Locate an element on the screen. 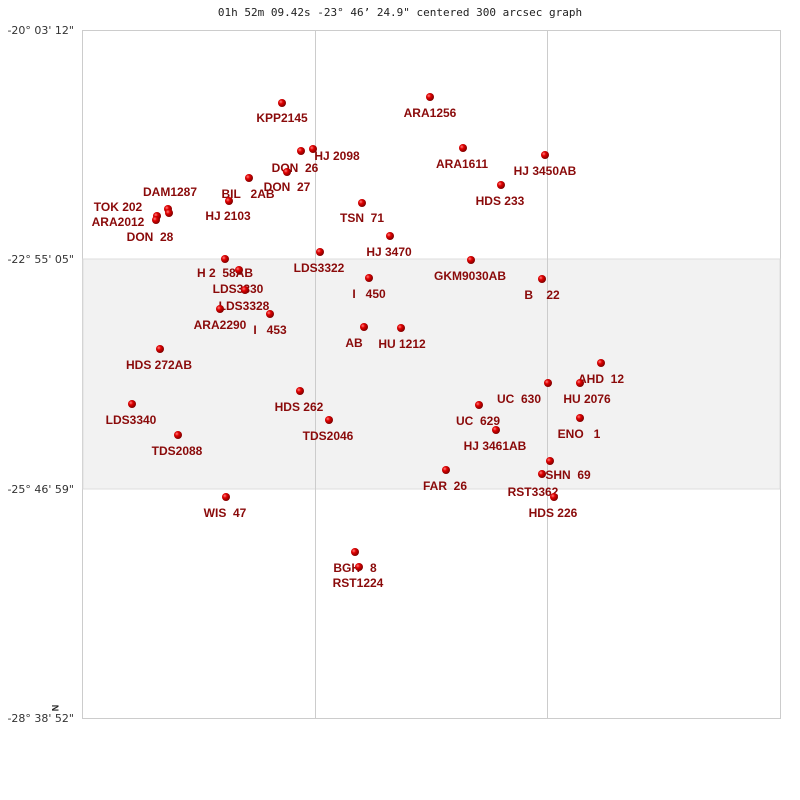 This screenshot has height=800, width=800. dec-label-top: -20° 03' 12" is located at coordinates (40, 30).